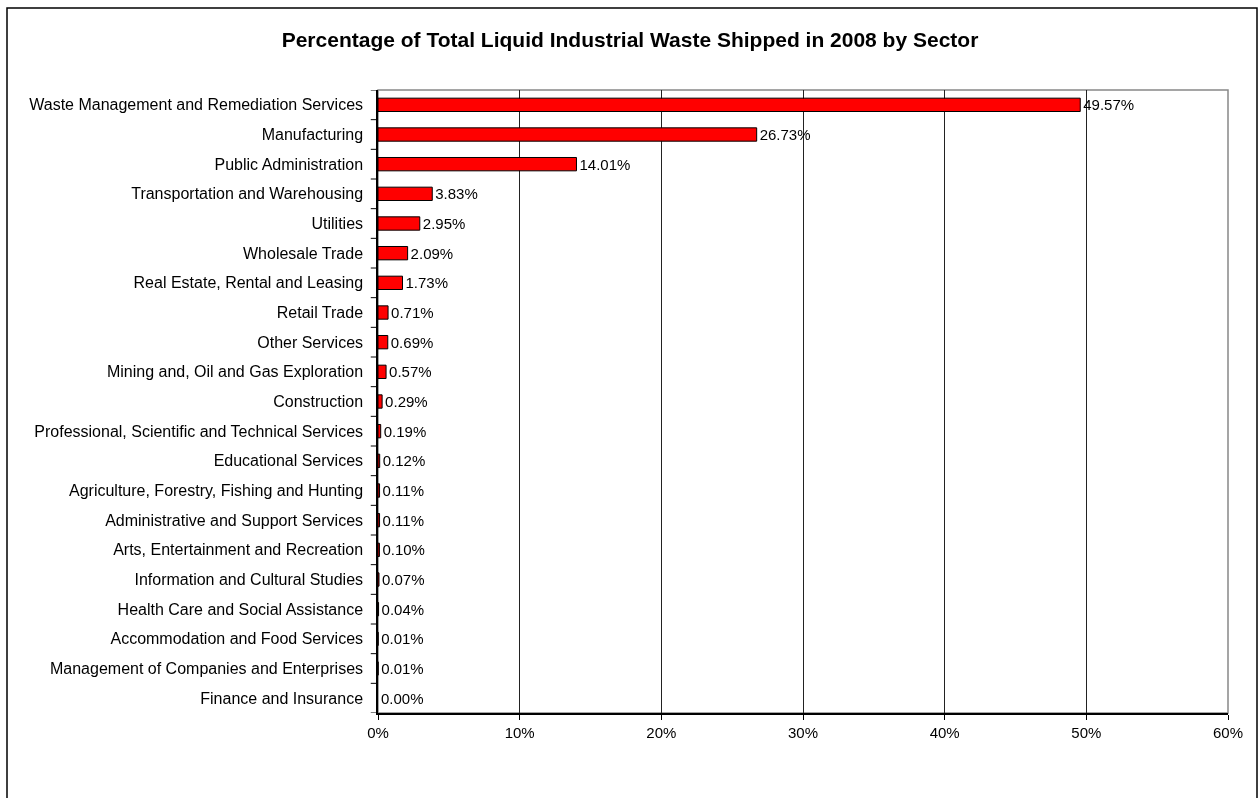  What do you see at coordinates (318, 402) in the screenshot?
I see `y-tick-label: Construction` at bounding box center [318, 402].